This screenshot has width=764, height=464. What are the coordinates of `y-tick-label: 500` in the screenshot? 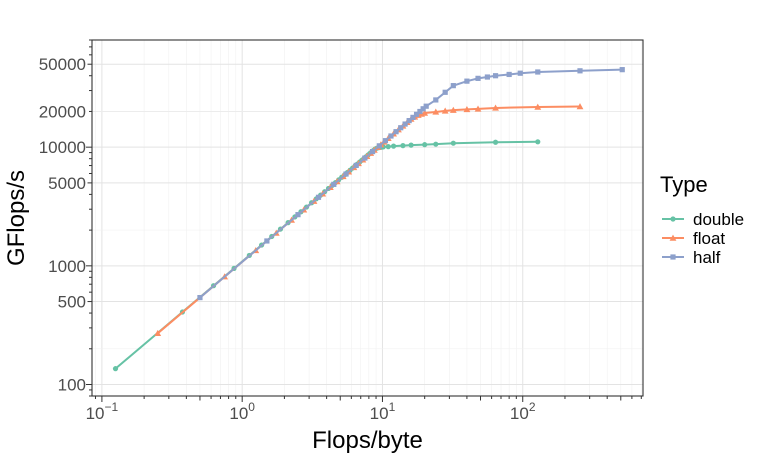 It's located at (72, 302).